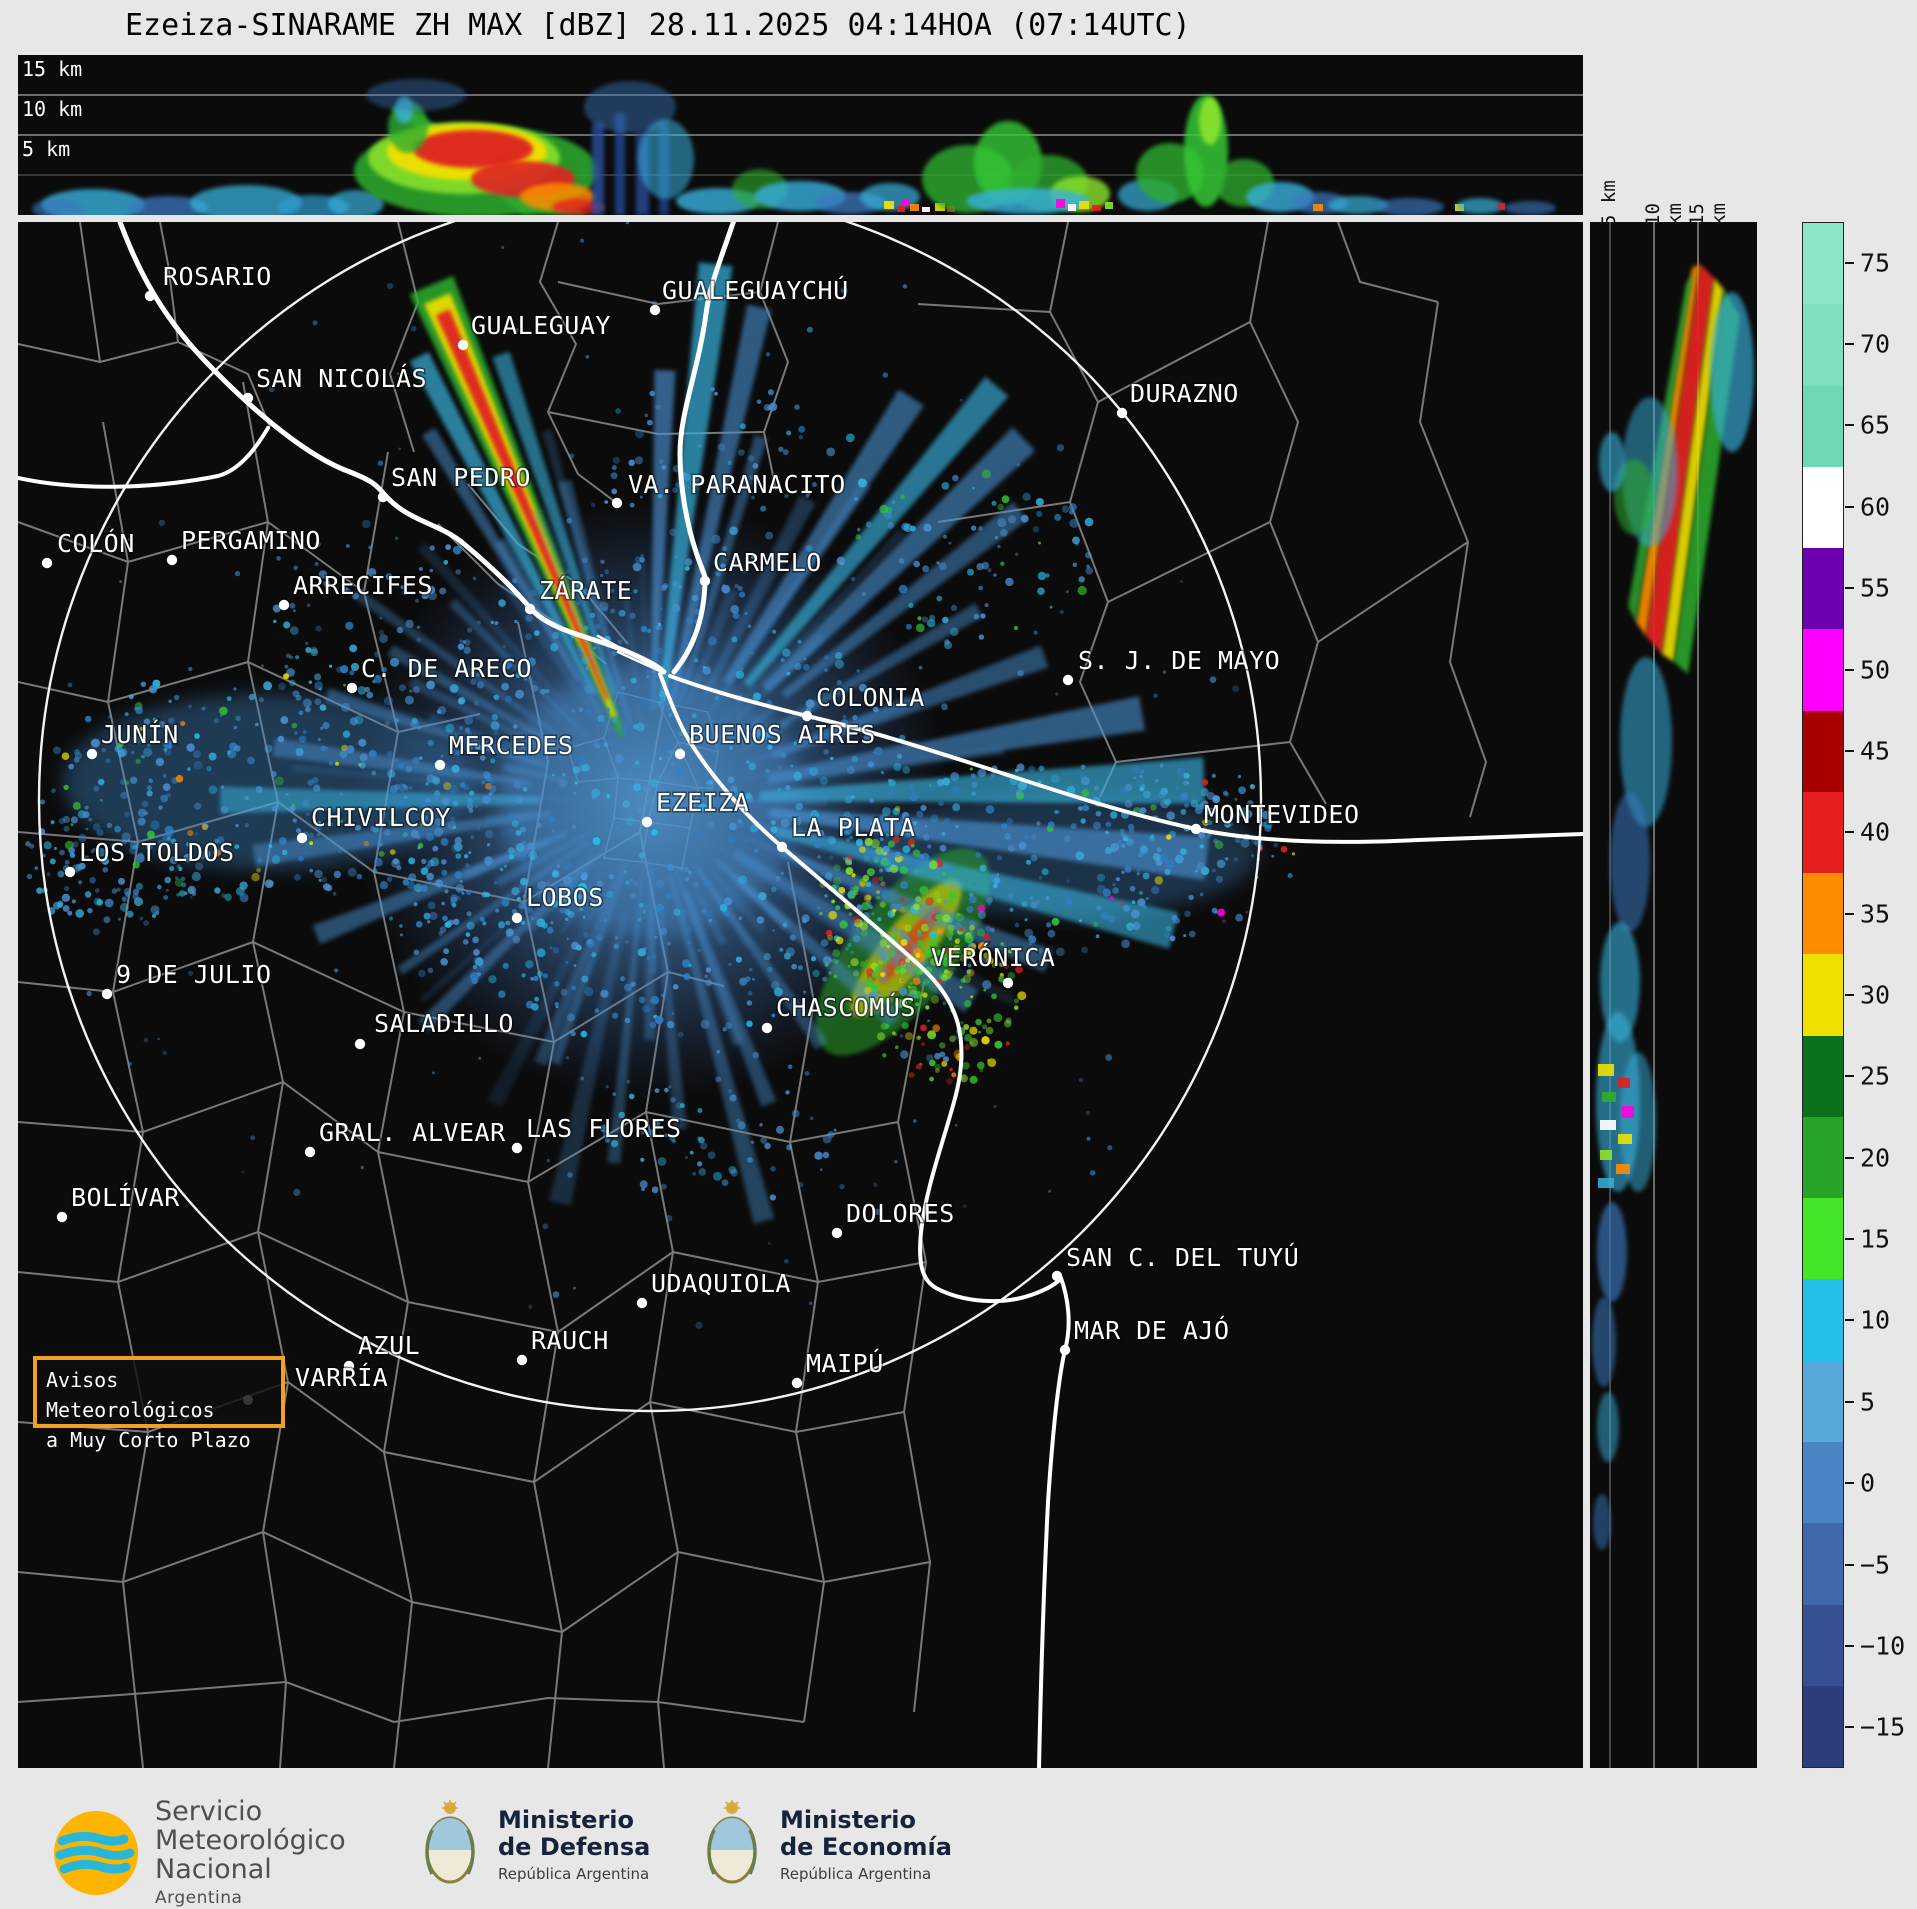 This screenshot has width=1917, height=1909. I want to click on dbz-colorbar, so click(1823, 995).